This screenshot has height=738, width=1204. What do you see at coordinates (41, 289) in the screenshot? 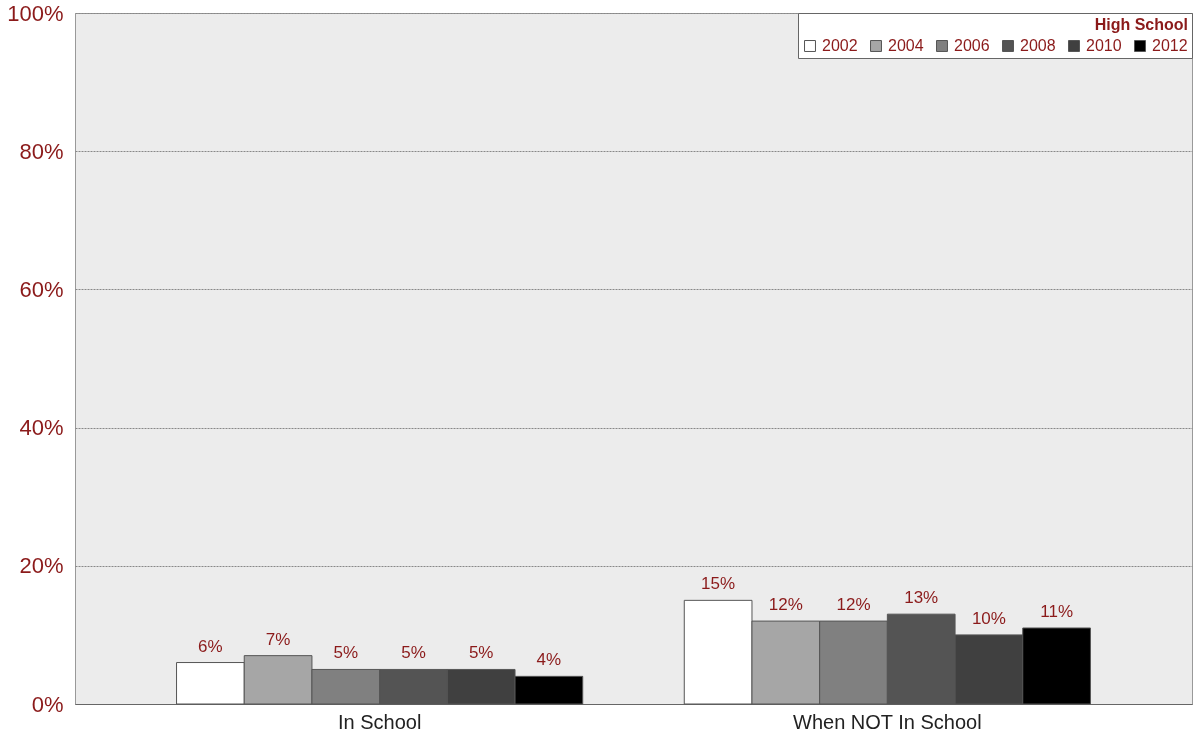
I see `y-tick-label: 60%` at bounding box center [41, 289].